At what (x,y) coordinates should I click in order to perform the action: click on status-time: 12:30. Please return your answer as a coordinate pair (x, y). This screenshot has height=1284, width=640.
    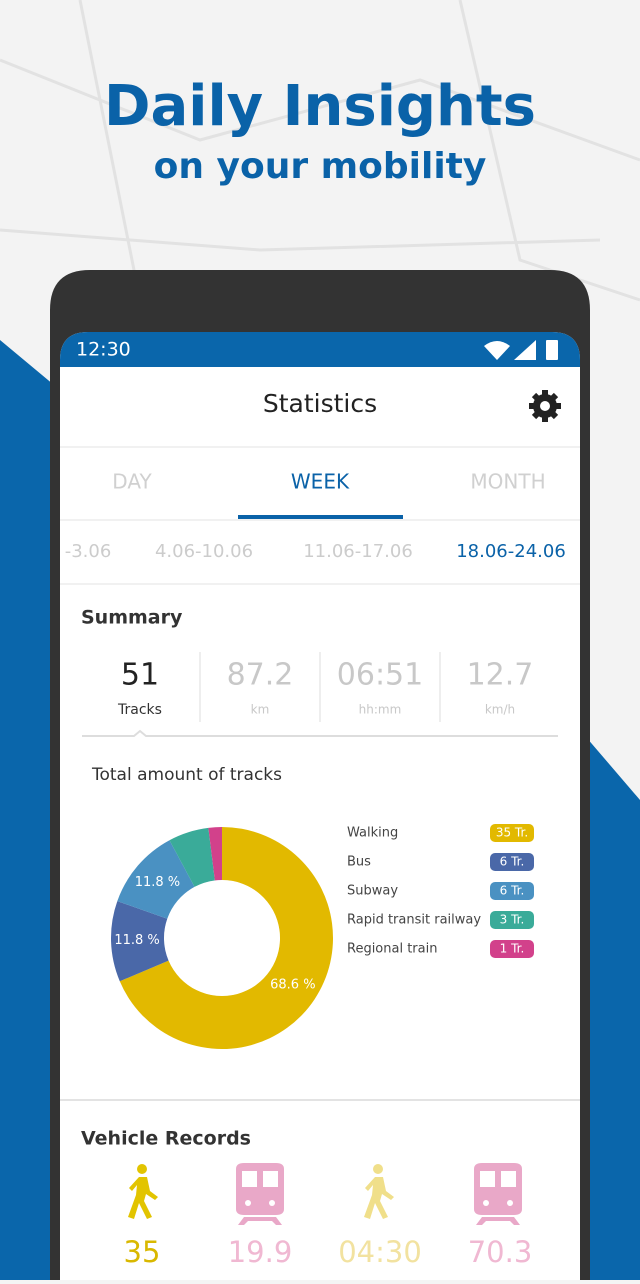
    Looking at the image, I should click on (103, 350).